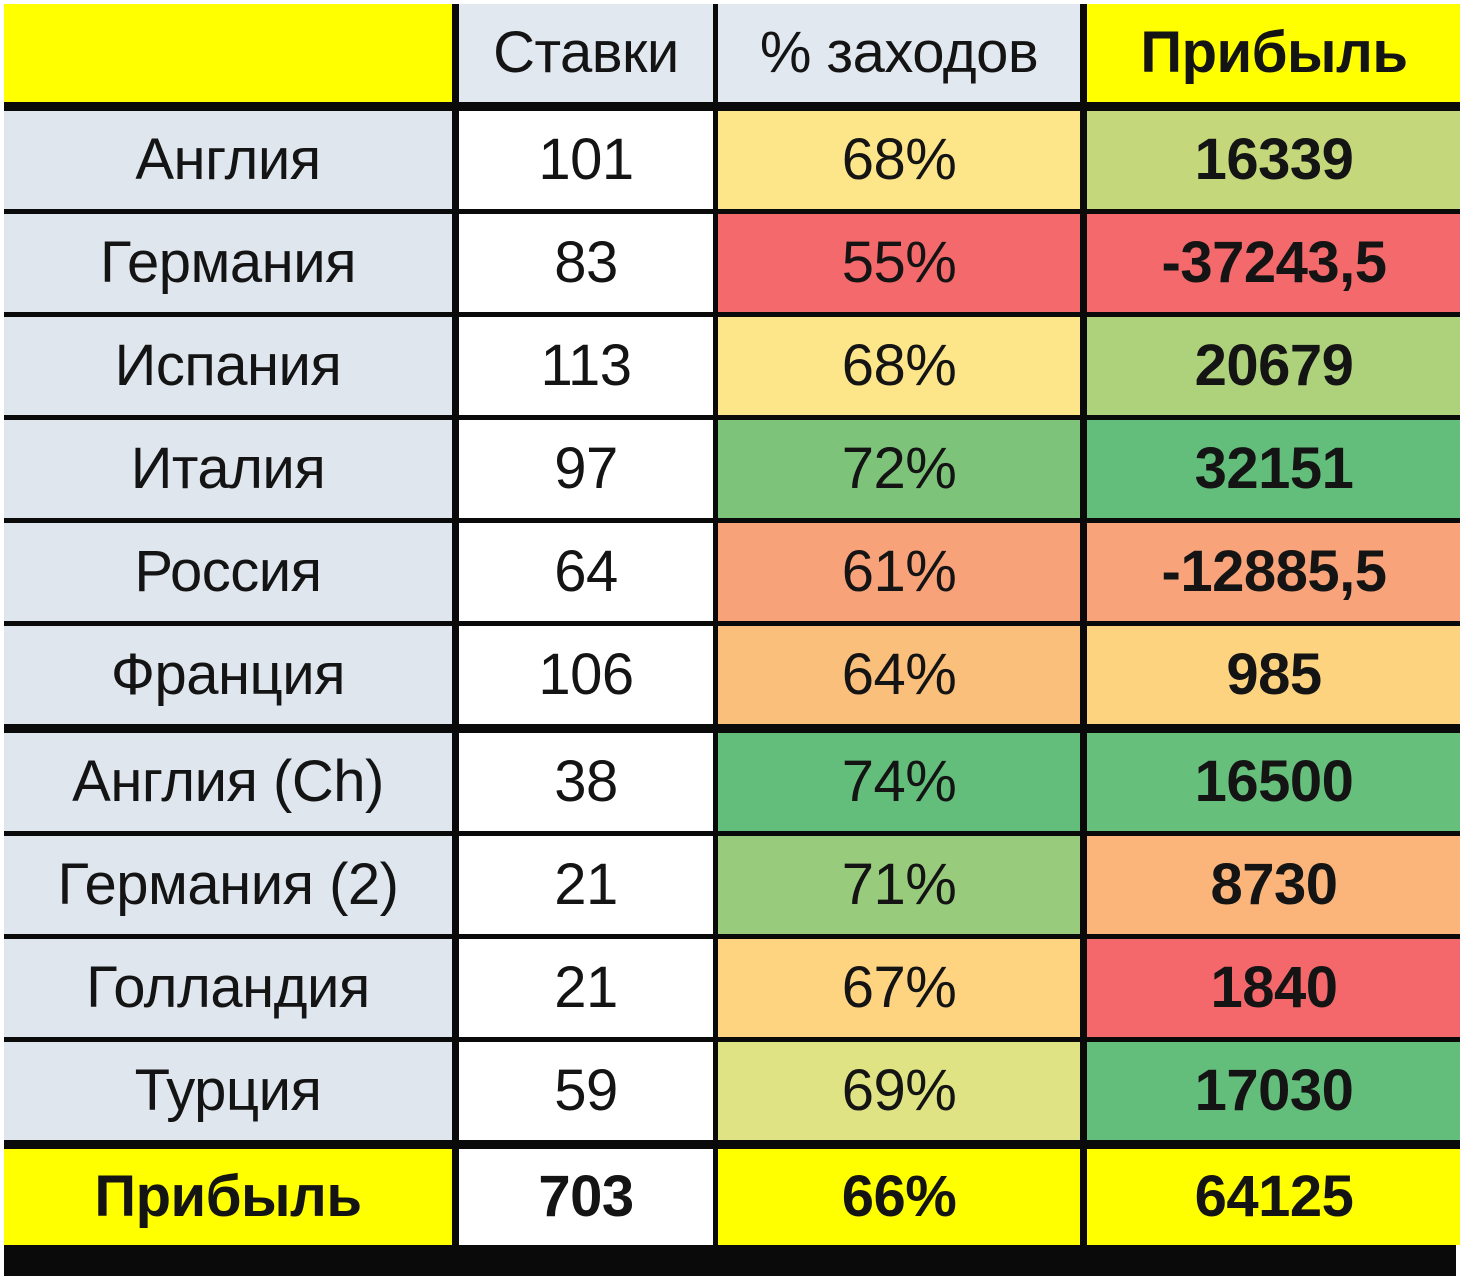 The height and width of the screenshot is (1280, 1460). What do you see at coordinates (1273, 990) in the screenshot?
I see `profit-cell: 1840` at bounding box center [1273, 990].